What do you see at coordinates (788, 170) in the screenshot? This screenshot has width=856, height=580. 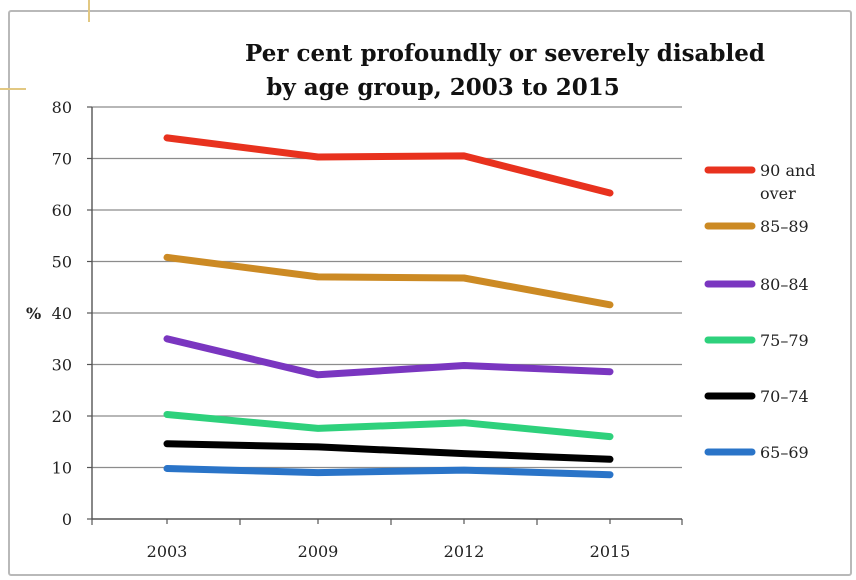 I see `legend-label-0: 90 and` at bounding box center [788, 170].